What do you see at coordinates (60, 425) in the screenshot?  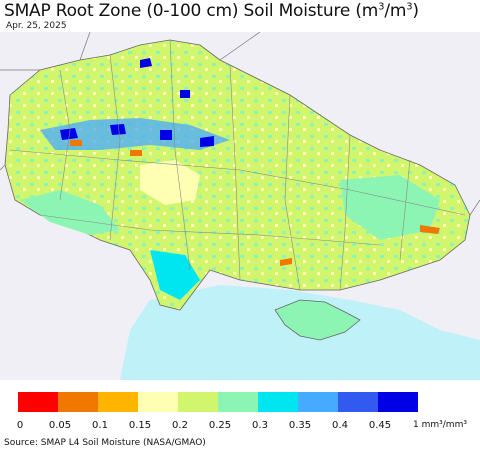 I see `legend-tick-1: 0.05` at bounding box center [60, 425].